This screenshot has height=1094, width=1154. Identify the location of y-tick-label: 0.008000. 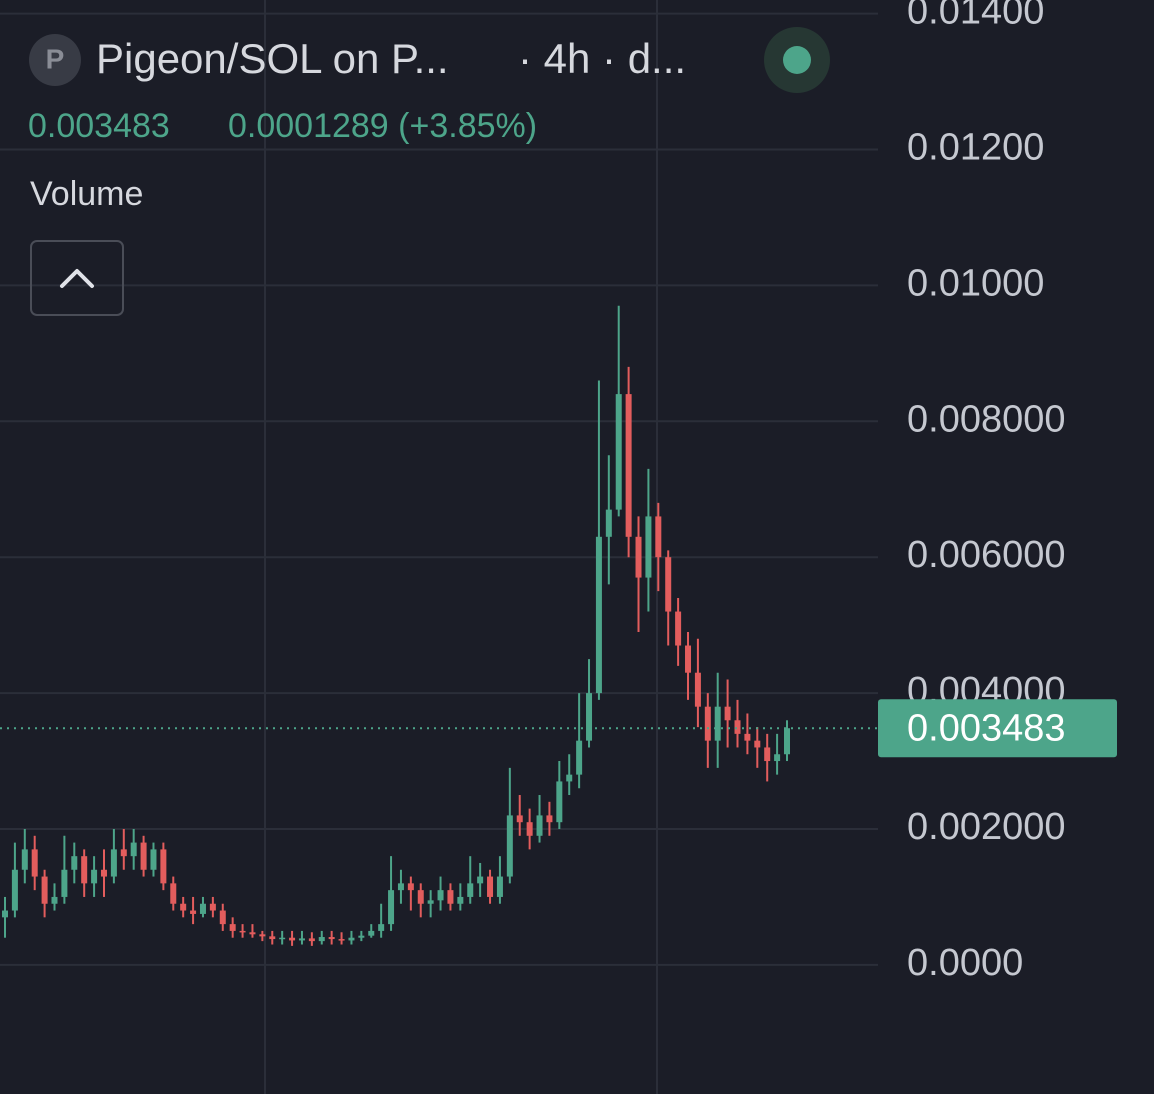
(986, 419).